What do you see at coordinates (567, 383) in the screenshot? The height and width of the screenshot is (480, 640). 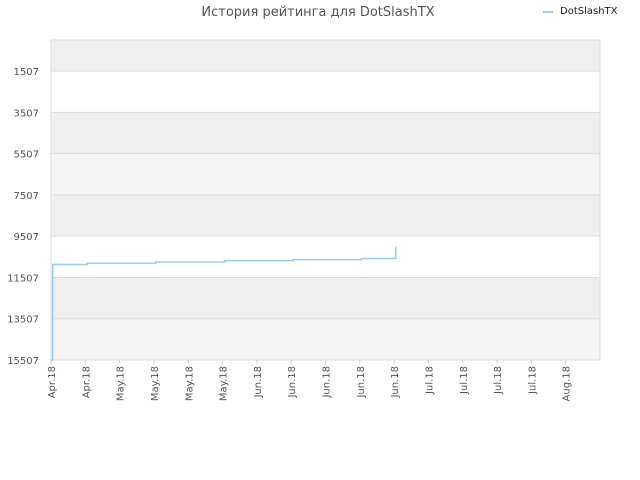 I see `x-tick-label: Aug.18` at bounding box center [567, 383].